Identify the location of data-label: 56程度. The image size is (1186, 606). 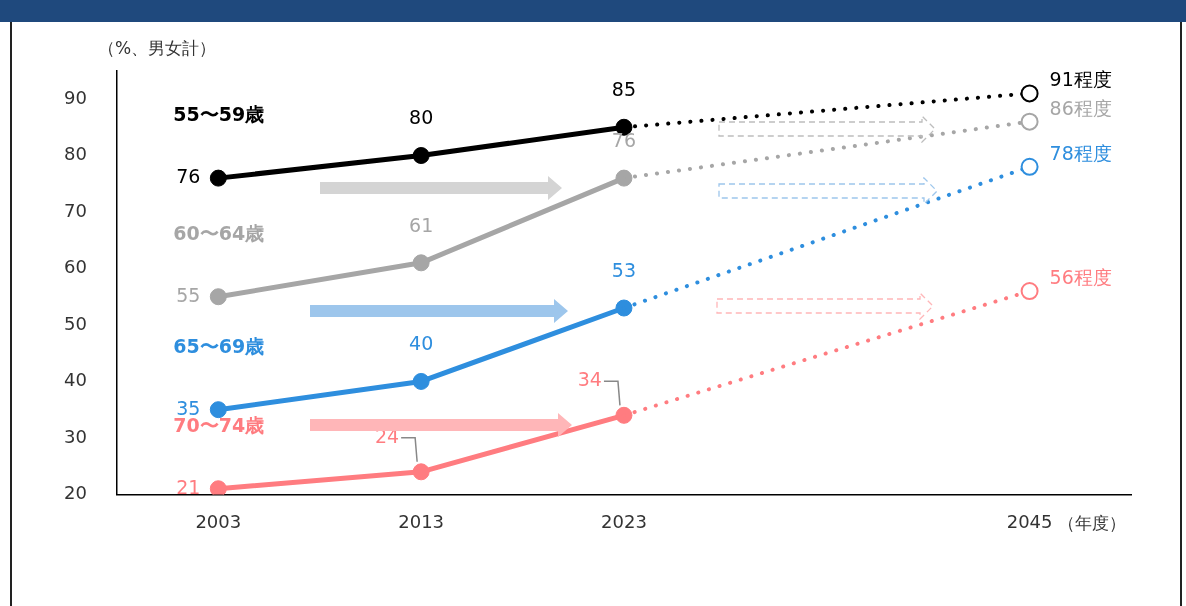
(1080, 277).